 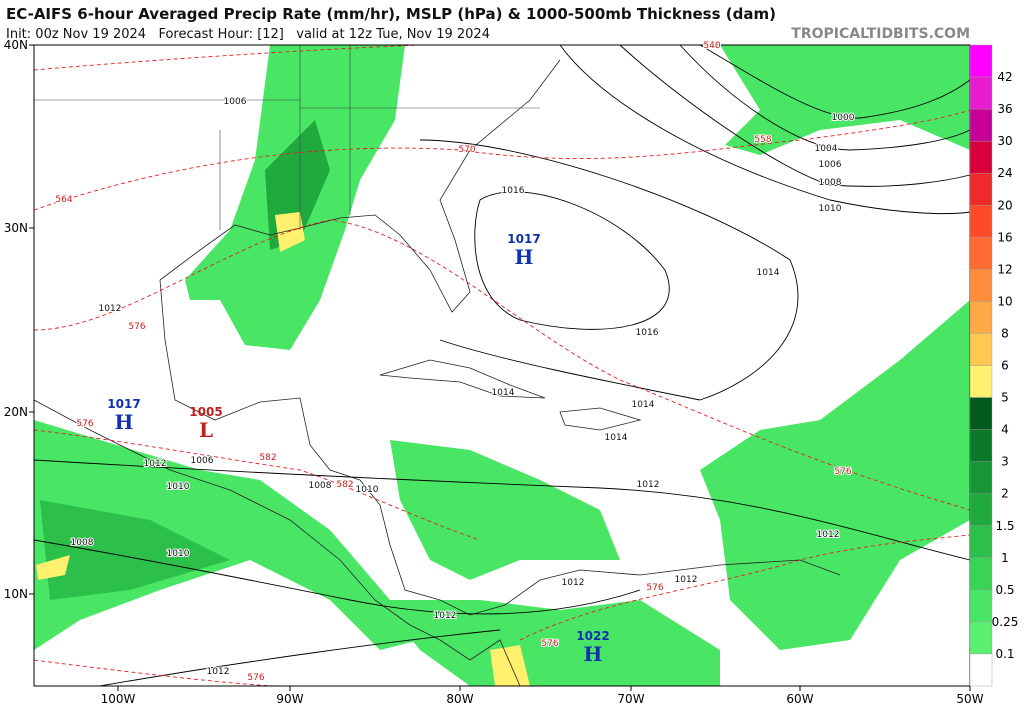 I want to click on colorbar-label: 2, so click(x=1005, y=494).